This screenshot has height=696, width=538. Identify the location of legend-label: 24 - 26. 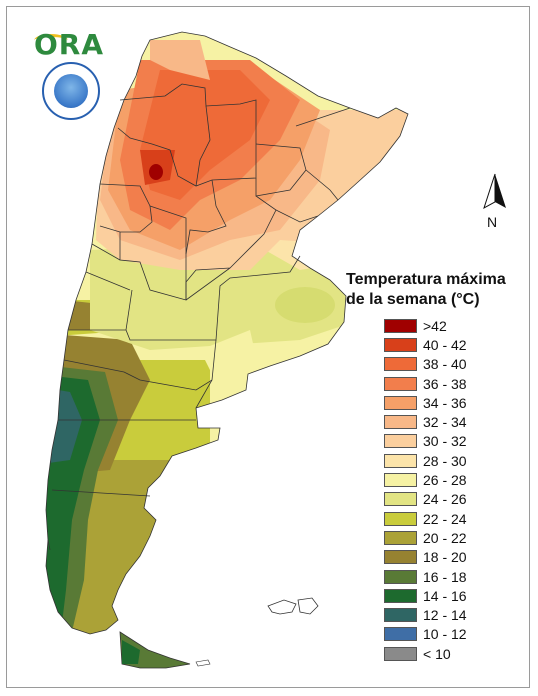
(445, 499).